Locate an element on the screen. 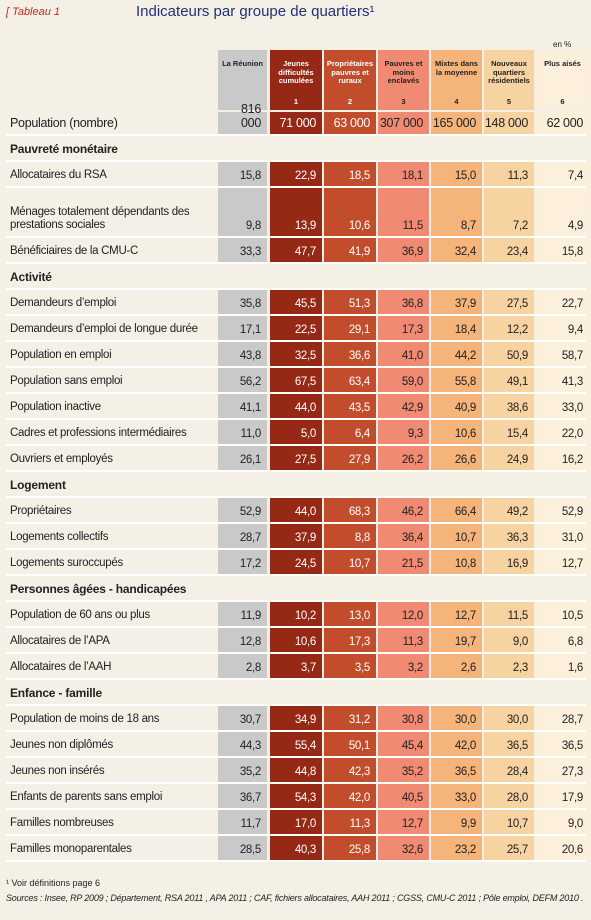  cell: 68,3 is located at coordinates (350, 510).